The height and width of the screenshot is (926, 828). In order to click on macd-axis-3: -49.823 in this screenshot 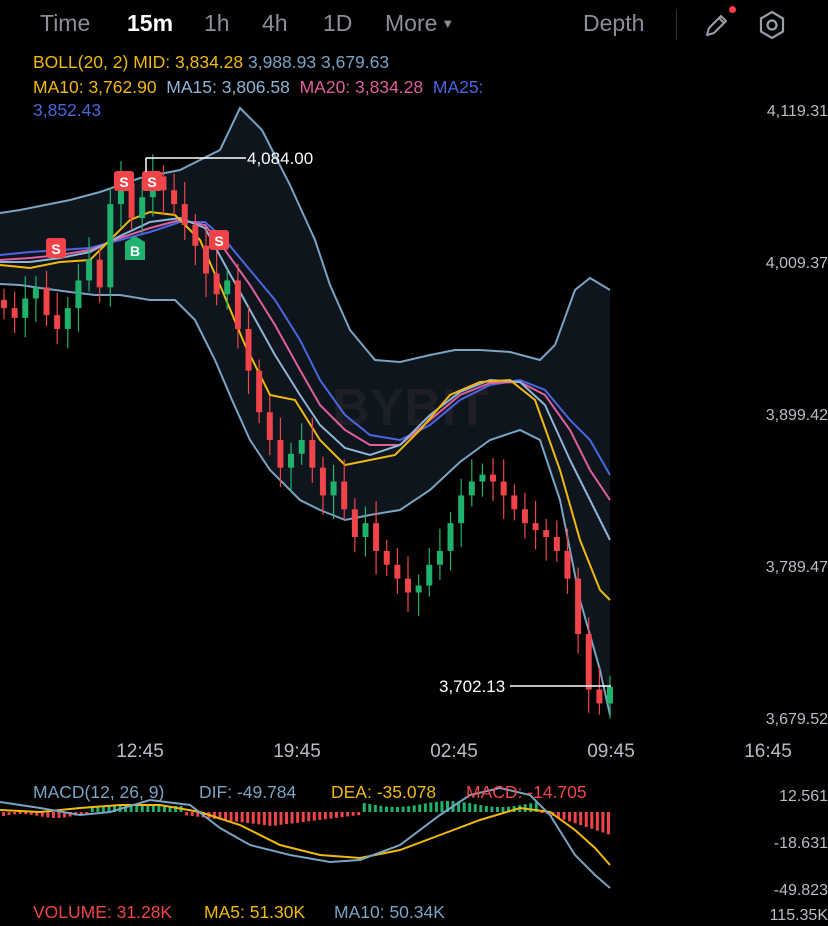, I will do `click(801, 890)`.